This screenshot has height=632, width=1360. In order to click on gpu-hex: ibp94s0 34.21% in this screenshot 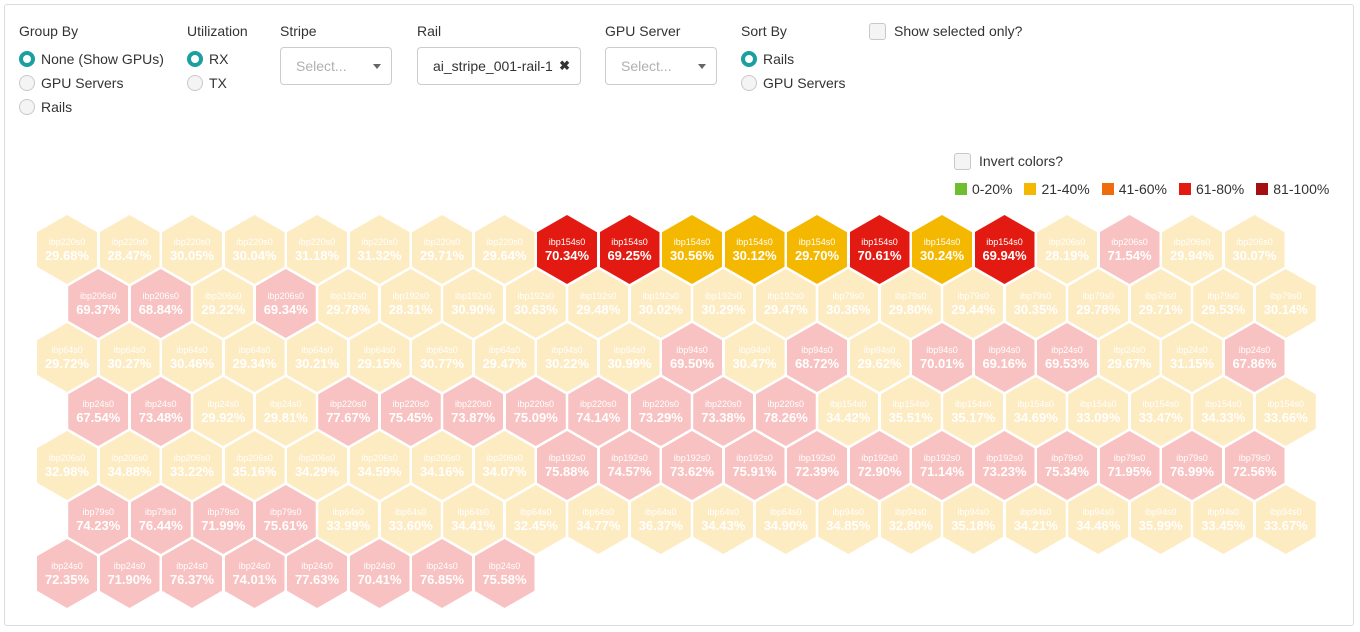, I will do `click(1035, 519)`.